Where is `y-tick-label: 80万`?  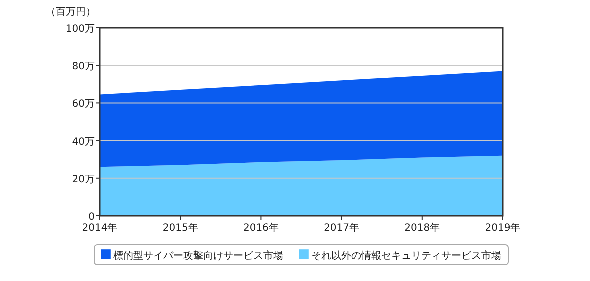 y-tick-label: 80万 is located at coordinates (83, 67).